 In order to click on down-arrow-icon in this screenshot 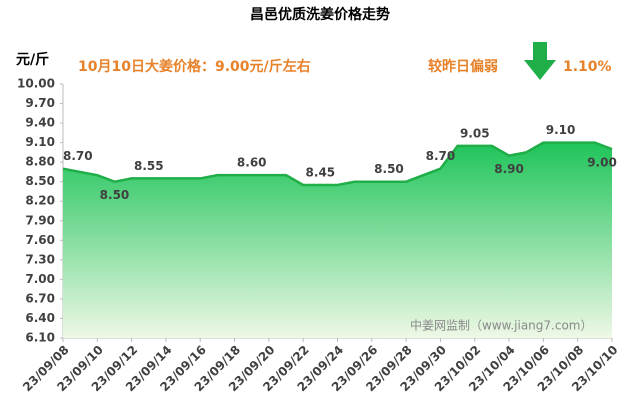, I will do `click(540, 61)`.